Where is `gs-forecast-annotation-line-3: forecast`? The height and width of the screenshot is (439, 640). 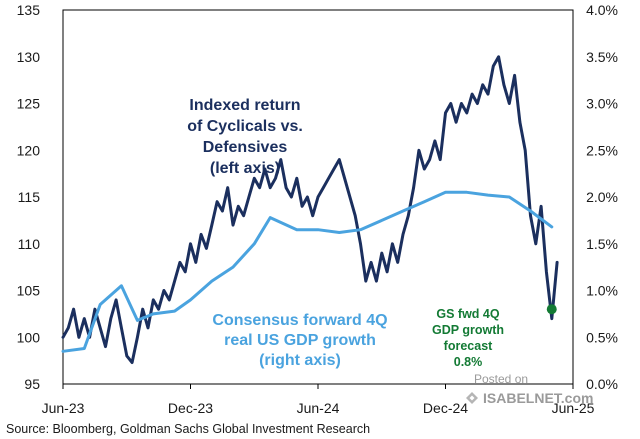 gs-forecast-annotation-line-3: forecast is located at coordinates (468, 346).